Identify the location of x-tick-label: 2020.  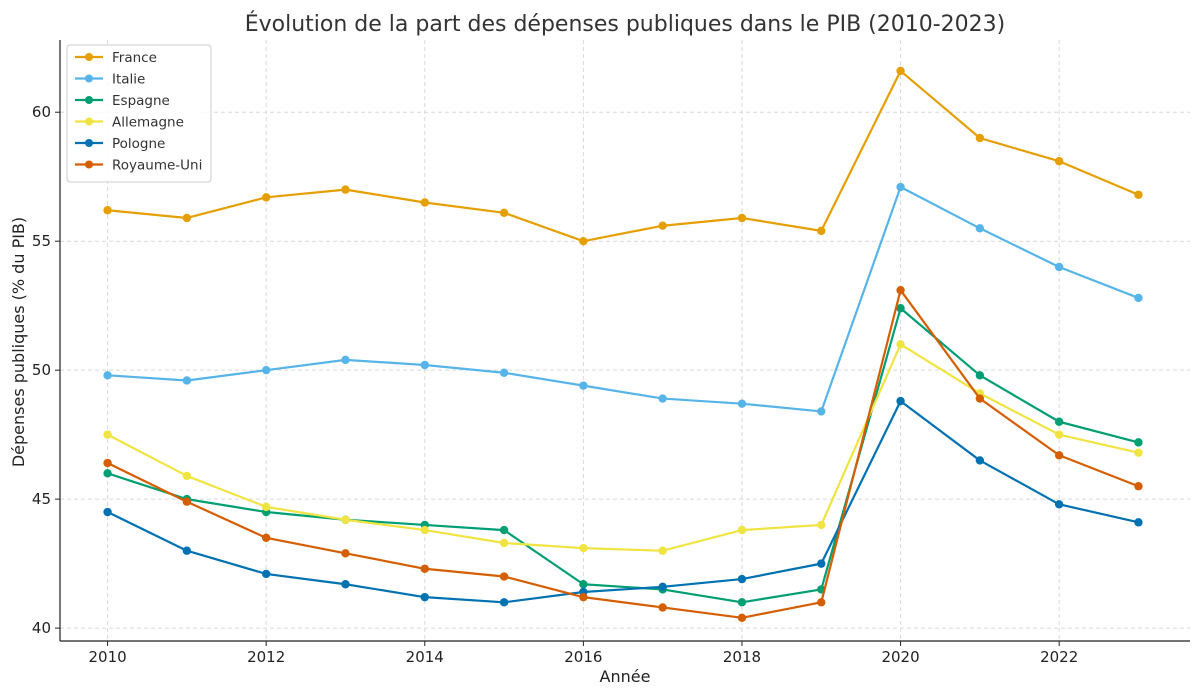
(900, 657).